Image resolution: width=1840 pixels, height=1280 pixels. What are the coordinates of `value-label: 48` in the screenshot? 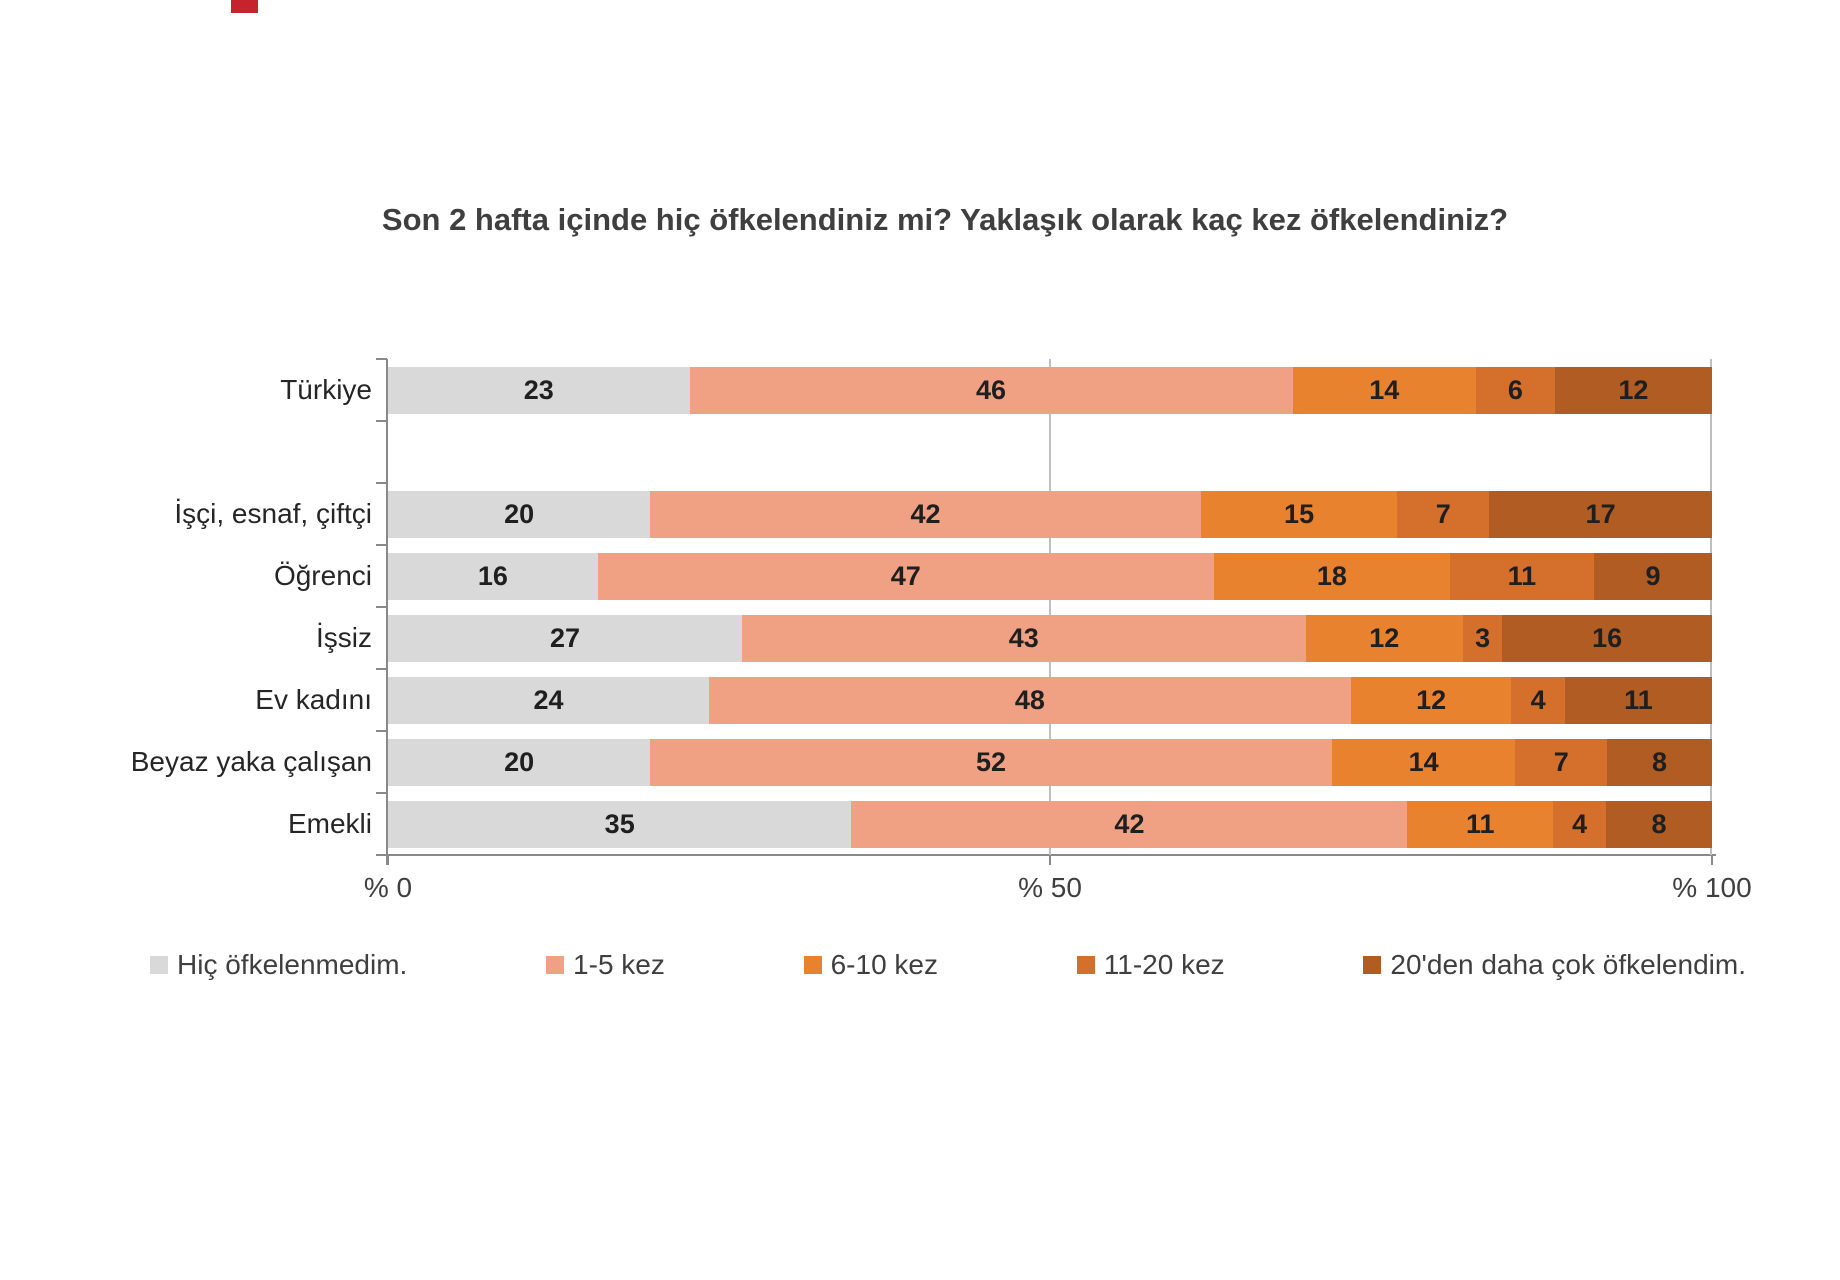 It's located at (1029, 699).